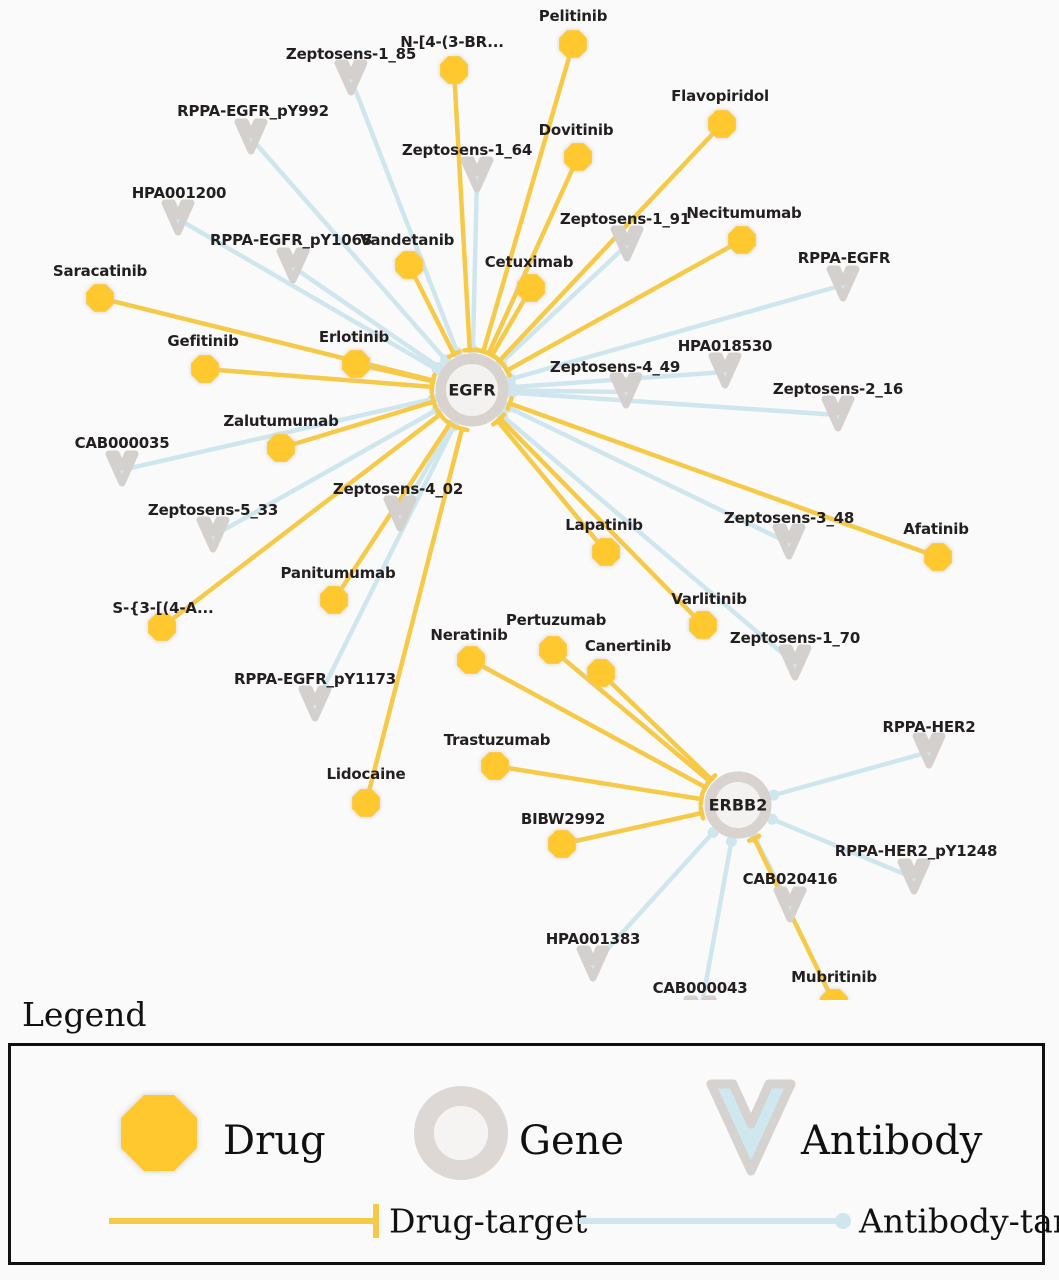  Describe the element at coordinates (572, 1141) in the screenshot. I see `legend-gene-label: Gene` at that location.